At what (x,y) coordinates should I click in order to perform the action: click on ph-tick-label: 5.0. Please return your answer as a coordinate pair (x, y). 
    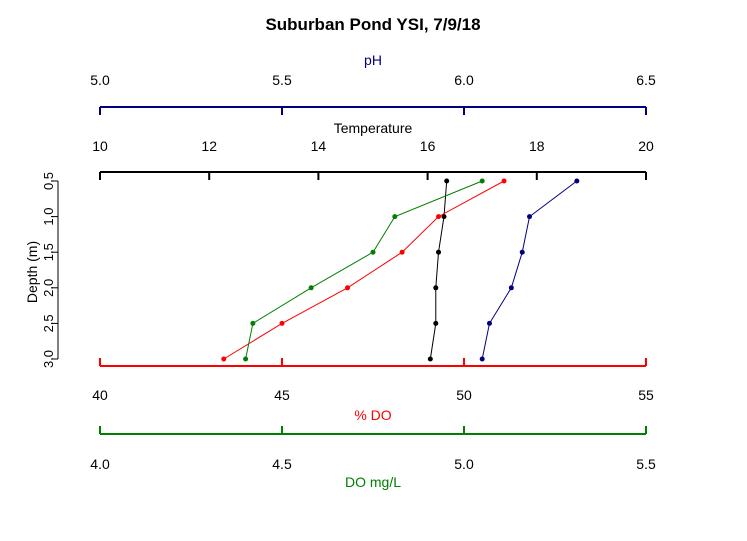
    Looking at the image, I should click on (100, 80).